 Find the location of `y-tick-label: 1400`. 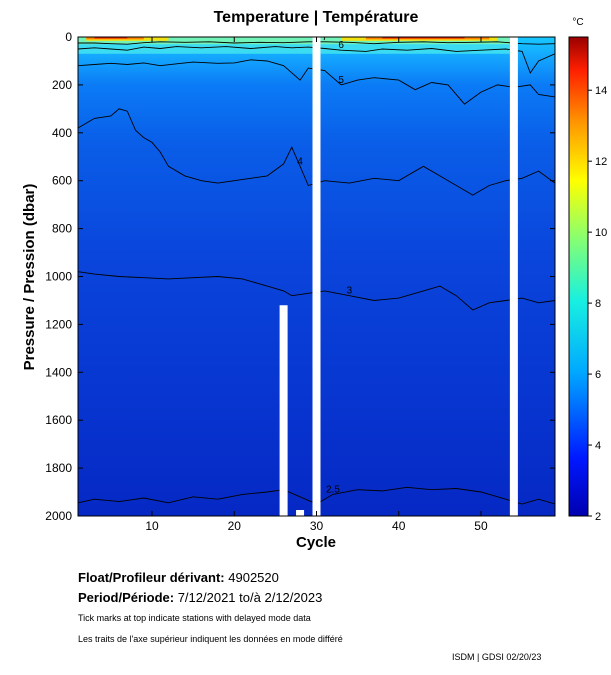

y-tick-label: 1400 is located at coordinates (58, 372).